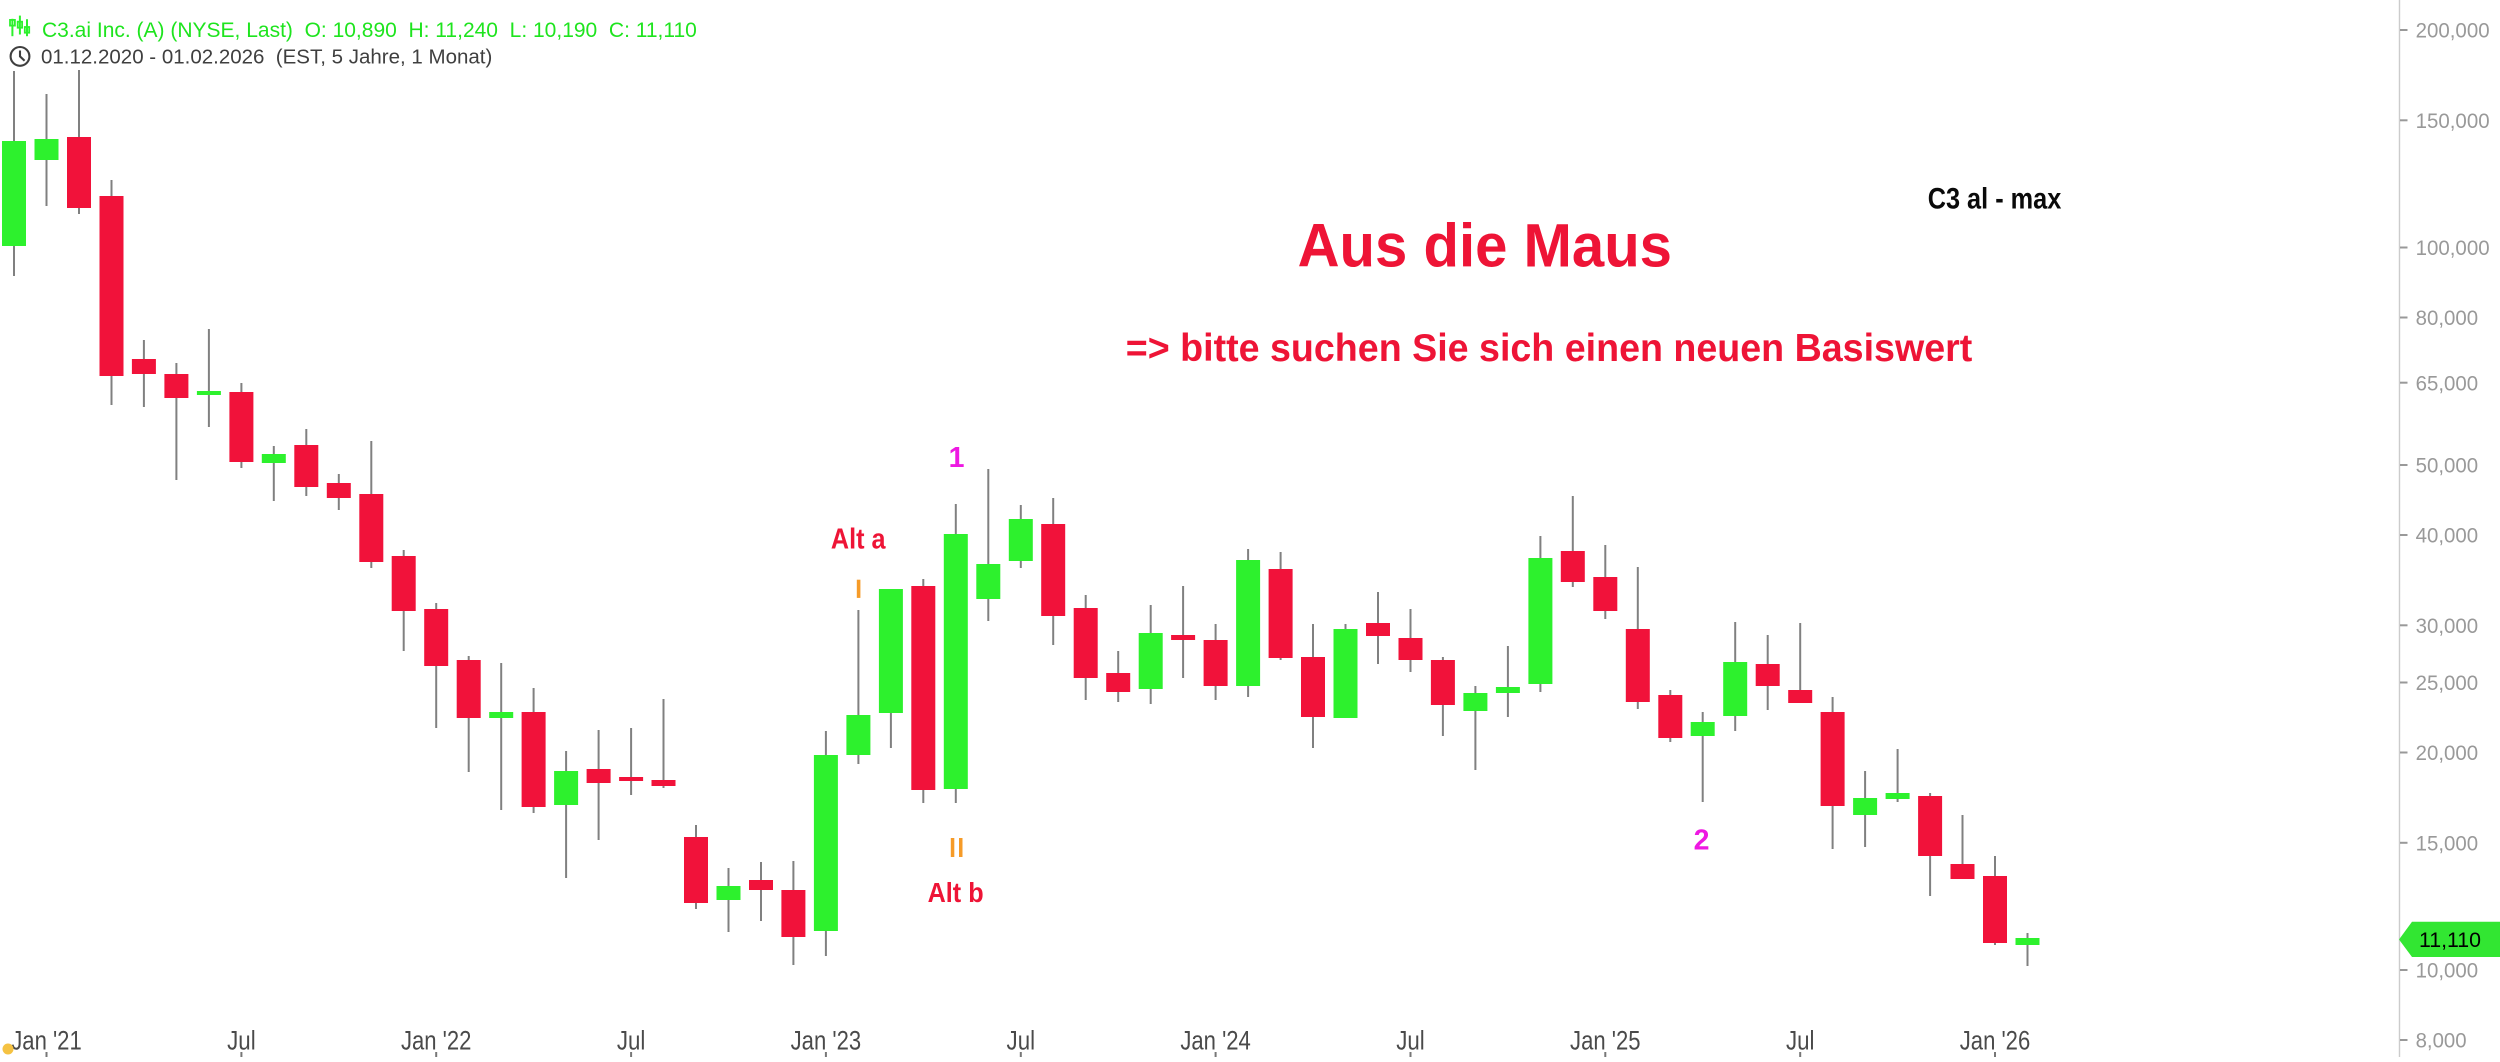 The width and height of the screenshot is (2500, 1062). What do you see at coordinates (2447, 466) in the screenshot?
I see `svg-text: 50,000` at bounding box center [2447, 466].